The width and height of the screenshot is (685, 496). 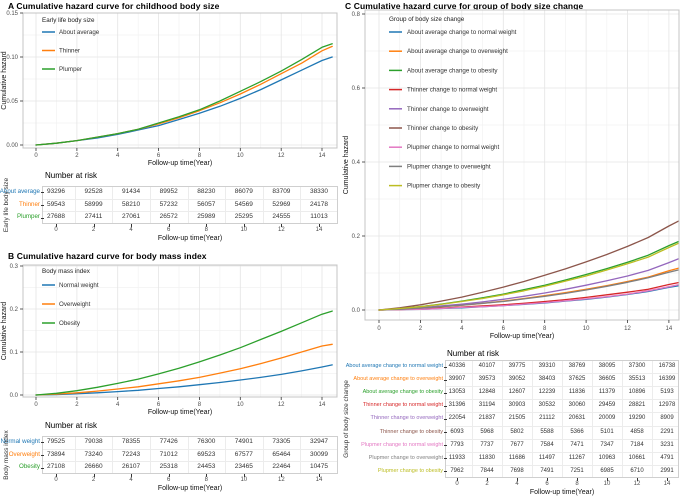 What do you see at coordinates (473, 353) in the screenshot?
I see `risk-table-C-title: Number at risk` at bounding box center [473, 353].